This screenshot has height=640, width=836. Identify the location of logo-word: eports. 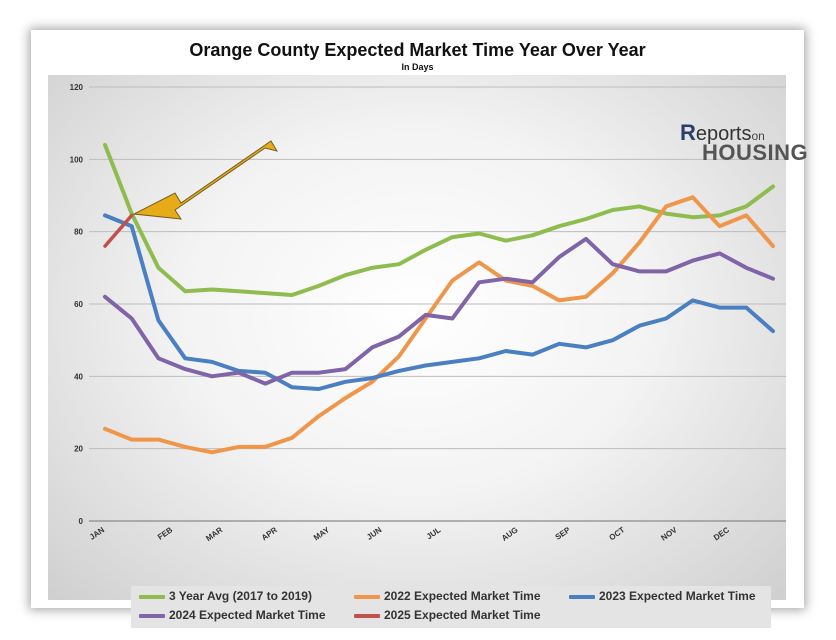
(723, 134).